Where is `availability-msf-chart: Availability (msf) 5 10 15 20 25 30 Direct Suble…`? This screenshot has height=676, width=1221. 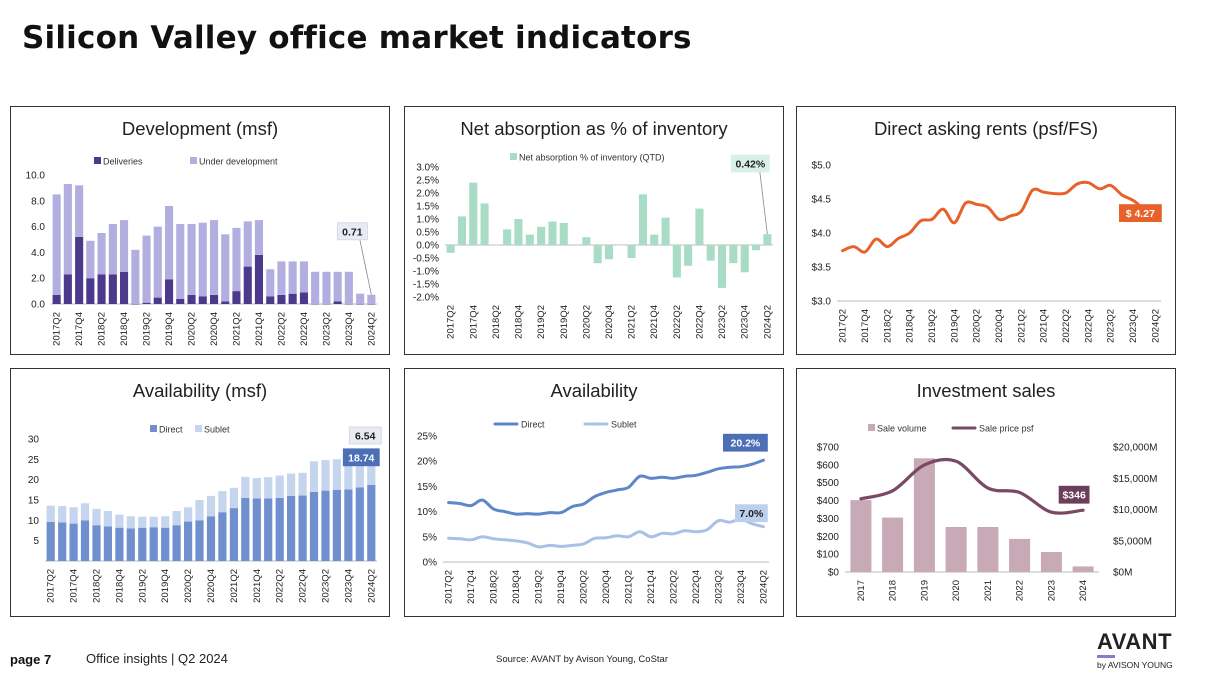
availability-msf-chart: Availability (msf) 5 10 15 20 25 30 Direct Suble… is located at coordinates (205, 491).